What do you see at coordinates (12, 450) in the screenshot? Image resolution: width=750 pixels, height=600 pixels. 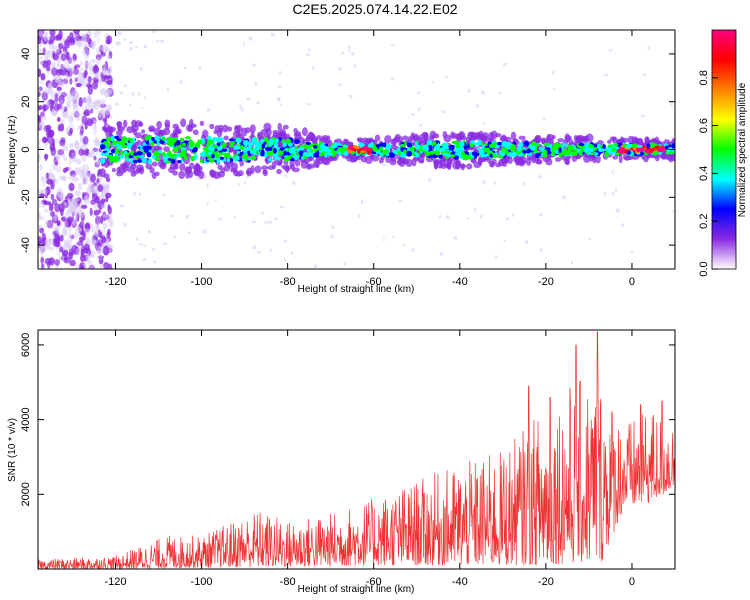 I see `snr-y-axis-label: SNR (10 * v/v)` at bounding box center [12, 450].